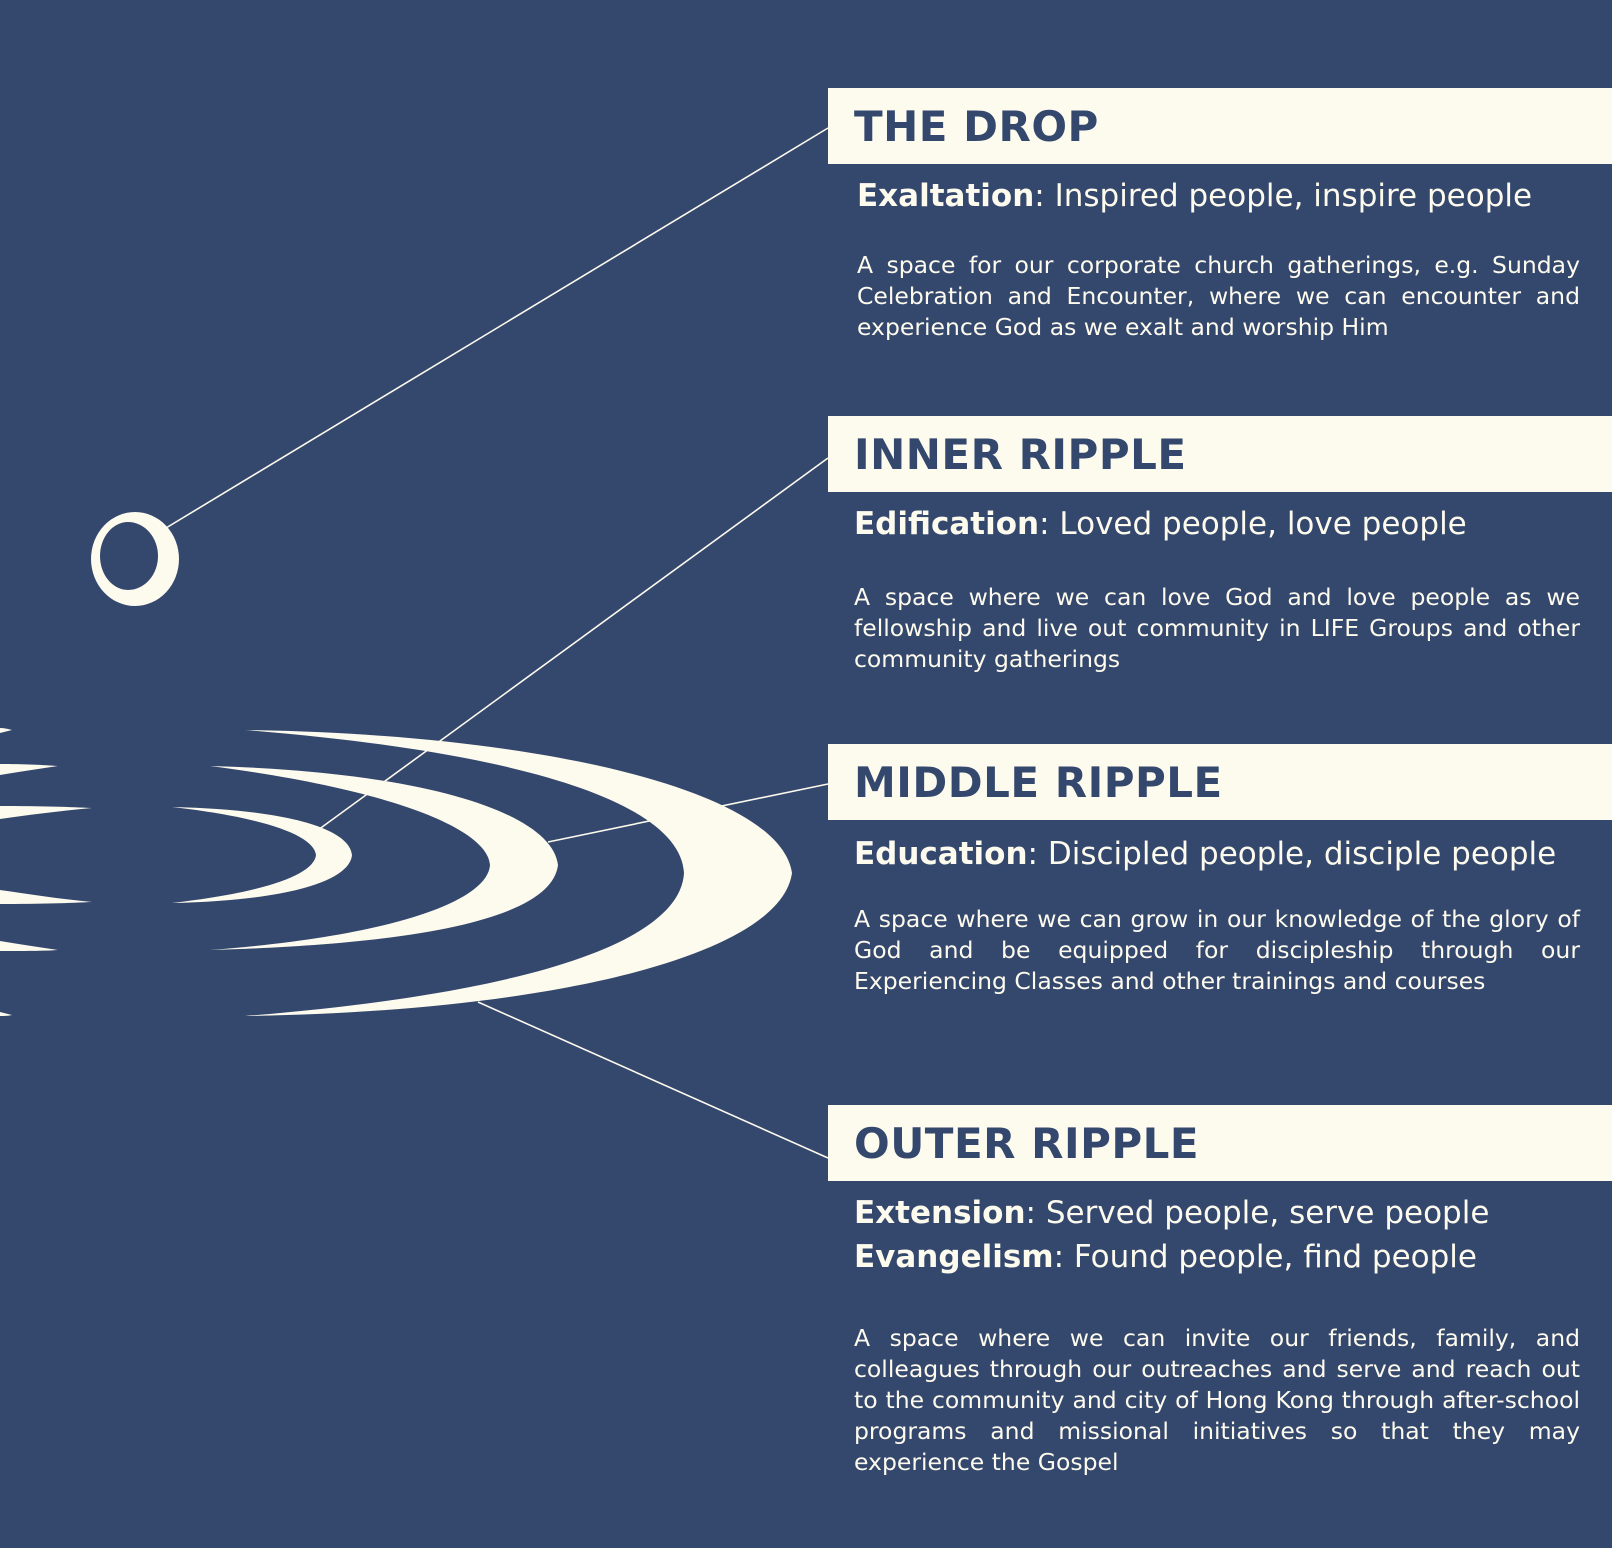  What do you see at coordinates (497, 328) in the screenshot?
I see `connector-line-drop` at bounding box center [497, 328].